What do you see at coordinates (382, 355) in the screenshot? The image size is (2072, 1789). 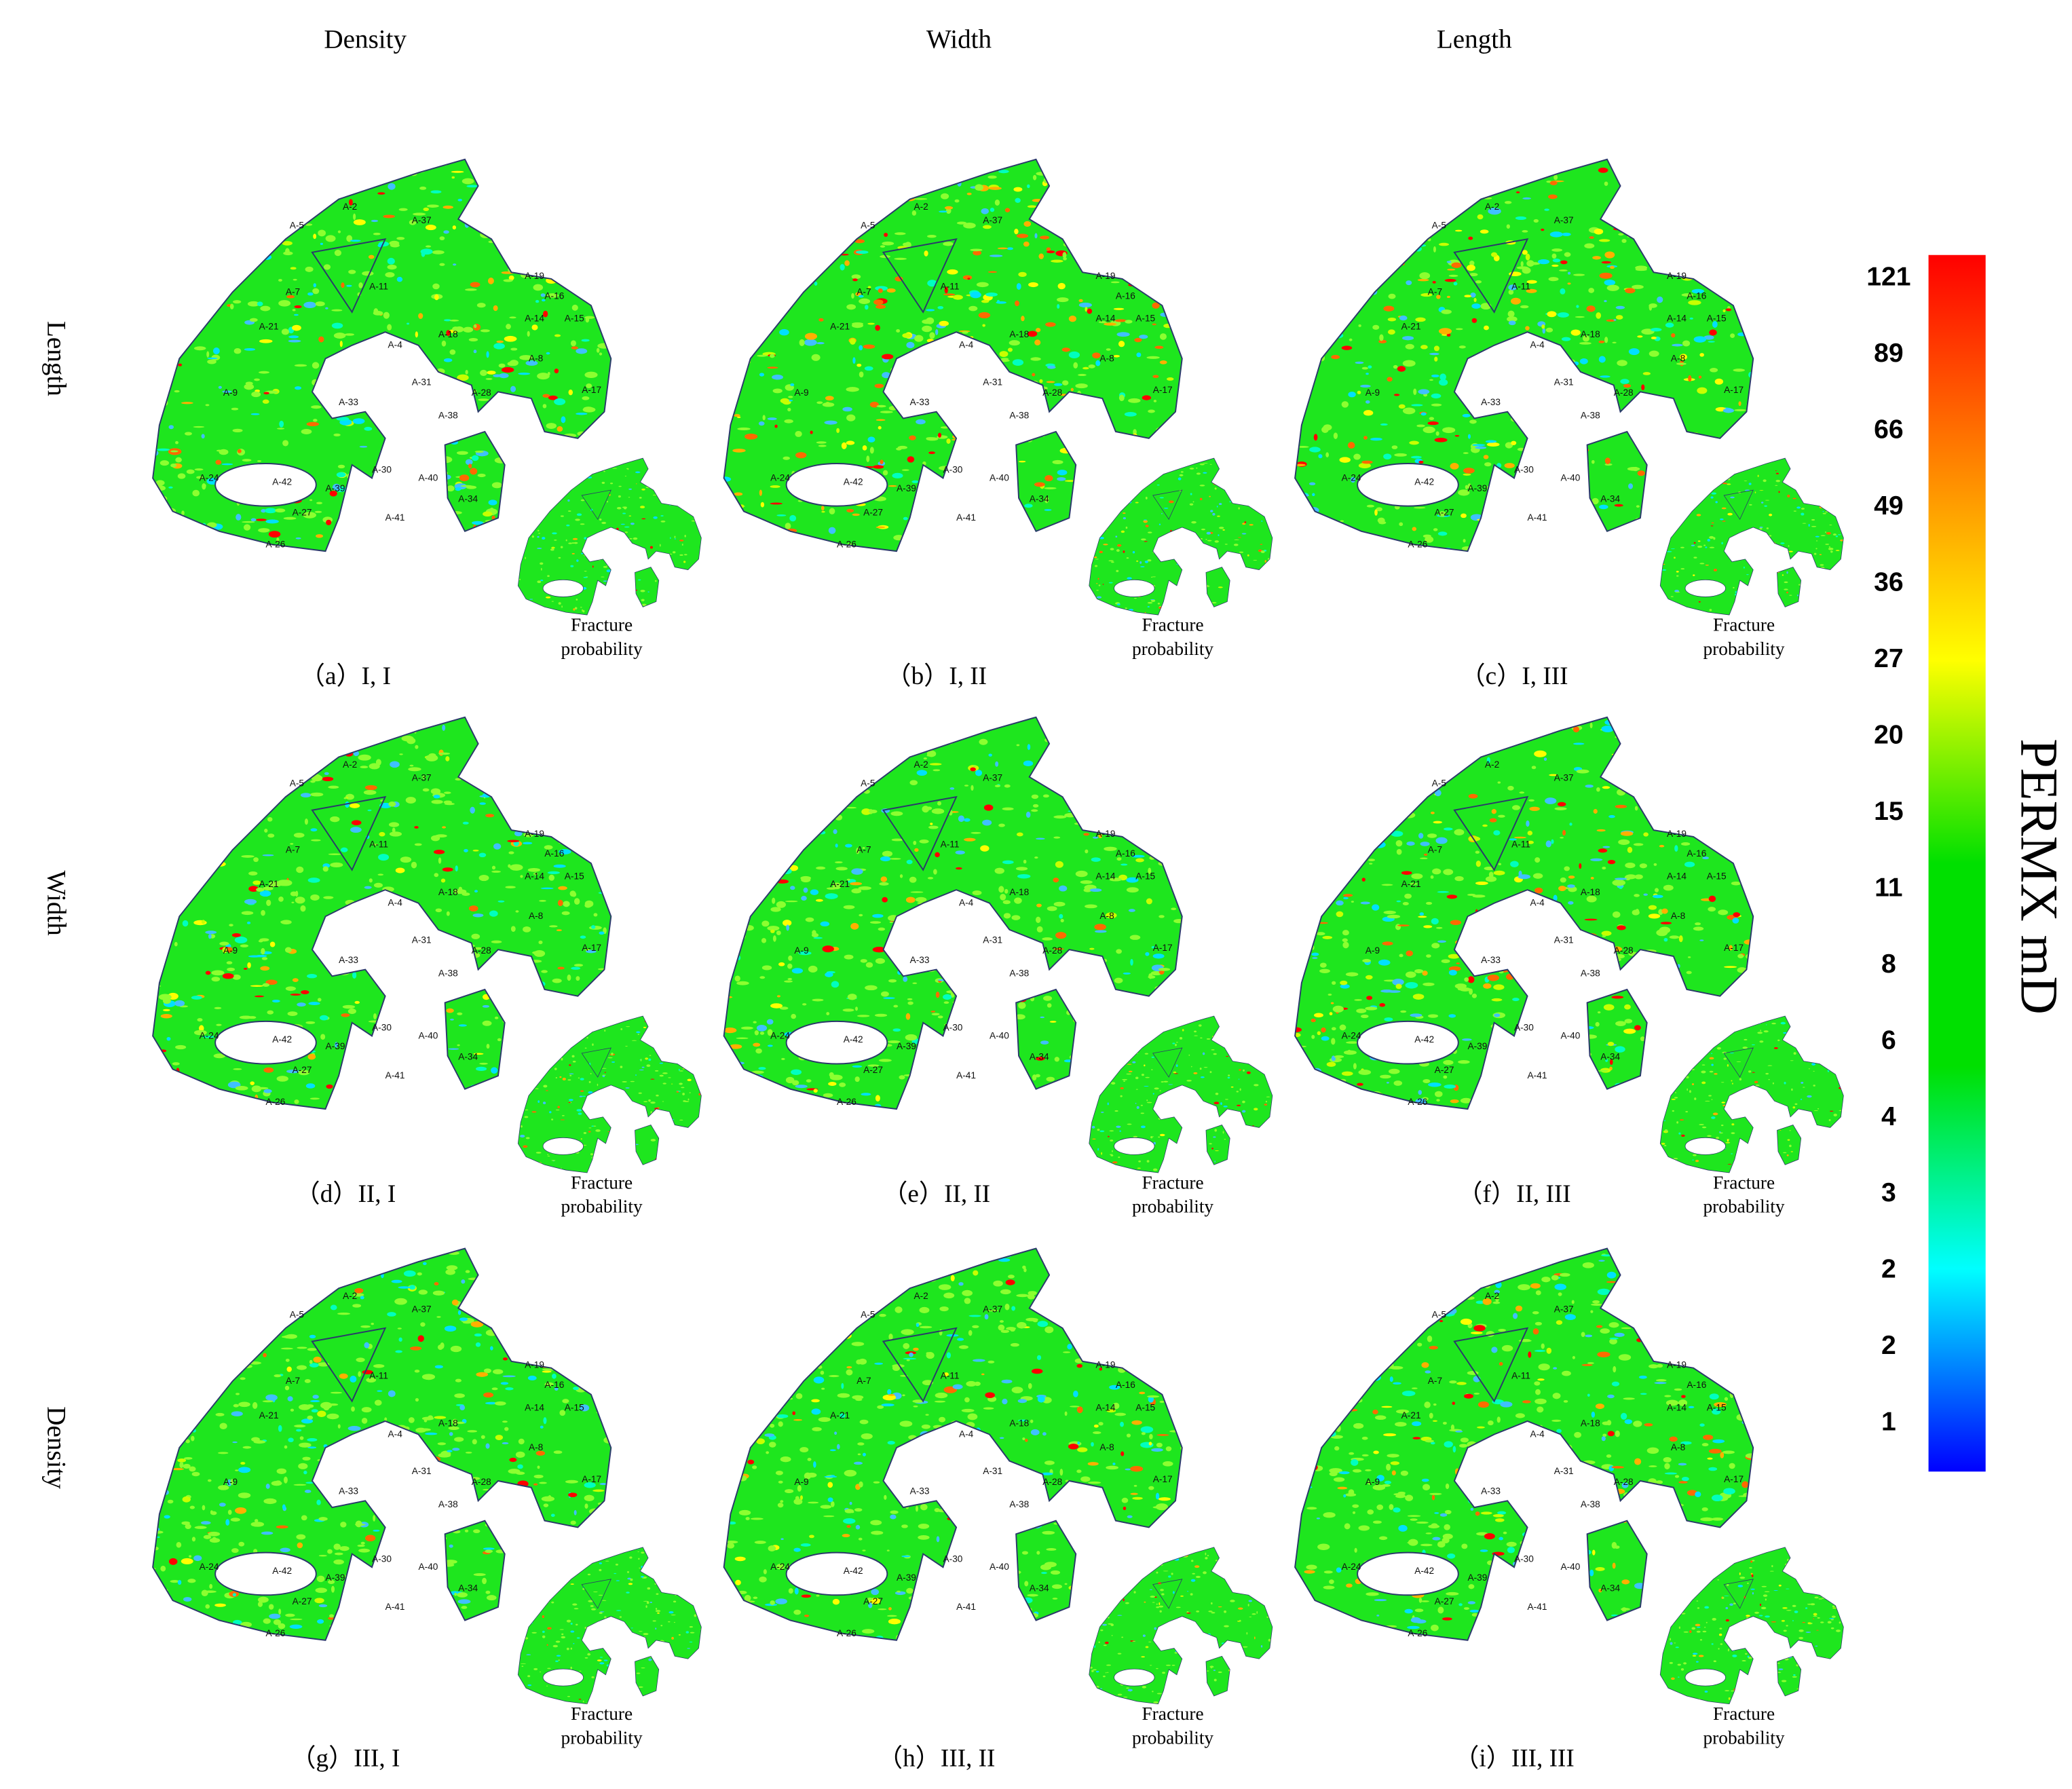 I see `base-fill` at bounding box center [382, 355].